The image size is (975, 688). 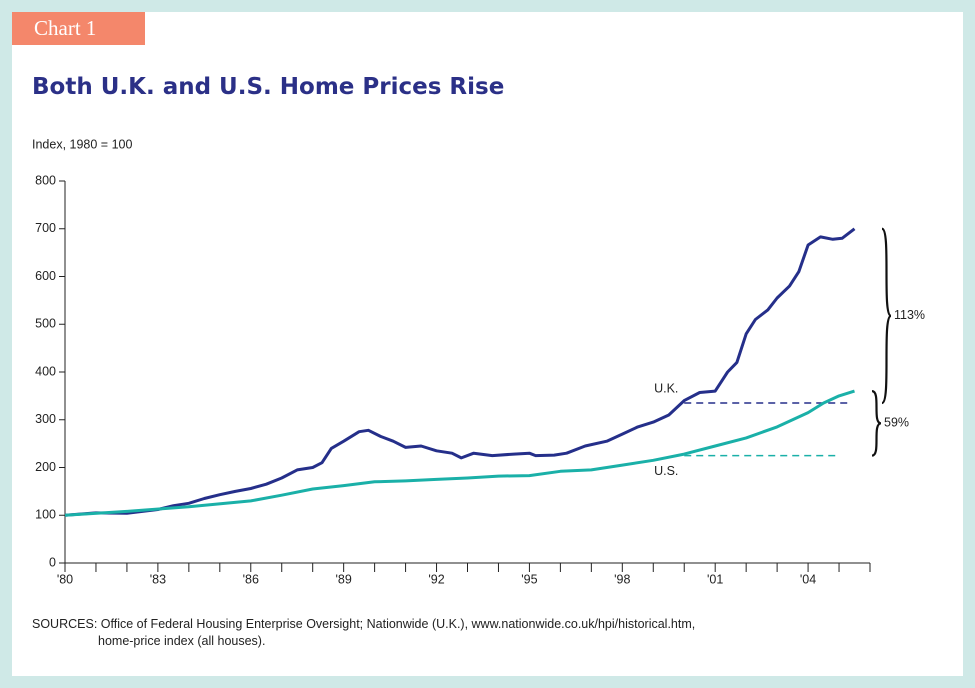 What do you see at coordinates (45, 180) in the screenshot?
I see `y-tick-label: 800` at bounding box center [45, 180].